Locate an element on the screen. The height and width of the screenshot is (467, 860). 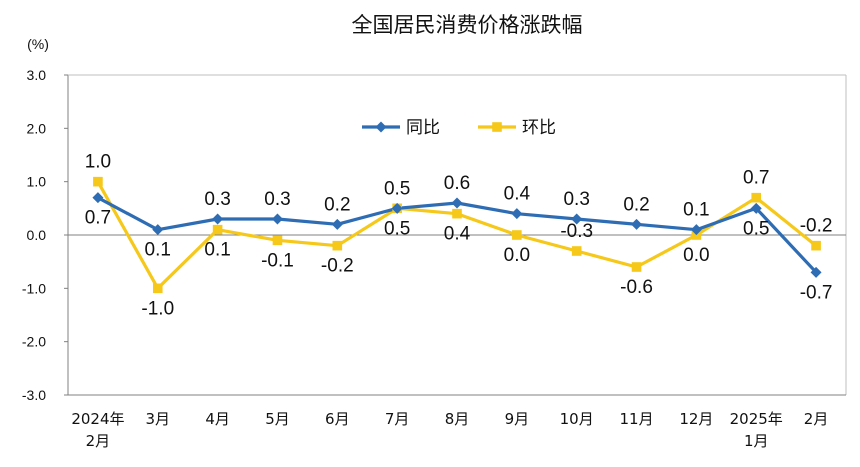
x-tick-label: 3月 is located at coordinates (157, 419).